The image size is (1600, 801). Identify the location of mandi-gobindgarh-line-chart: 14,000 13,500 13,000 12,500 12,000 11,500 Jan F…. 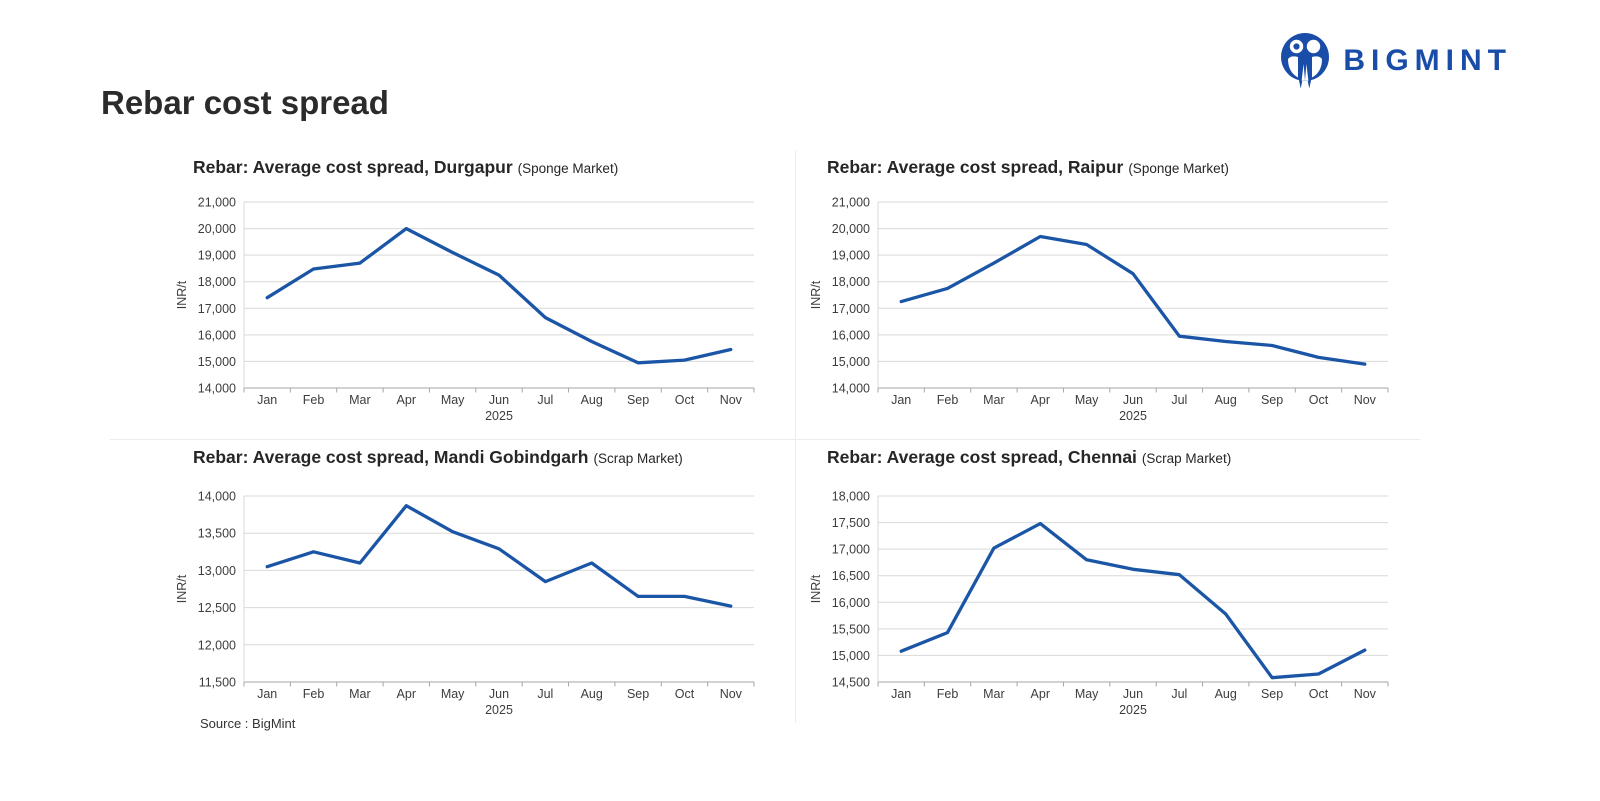
(472, 604).